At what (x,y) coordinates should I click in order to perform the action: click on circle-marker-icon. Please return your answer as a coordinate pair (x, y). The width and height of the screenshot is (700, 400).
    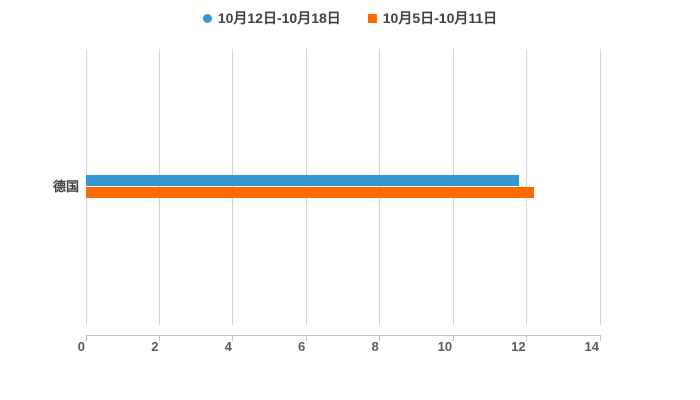
    Looking at the image, I should click on (207, 18).